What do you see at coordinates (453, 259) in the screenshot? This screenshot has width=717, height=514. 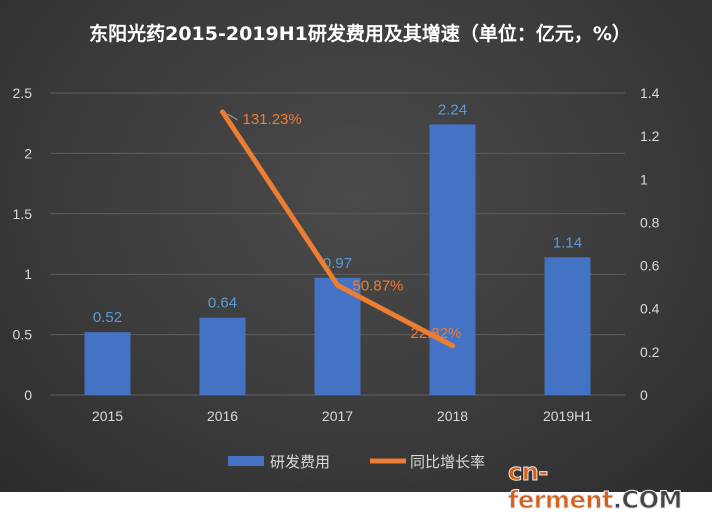 I see `bar-2018` at bounding box center [453, 259].